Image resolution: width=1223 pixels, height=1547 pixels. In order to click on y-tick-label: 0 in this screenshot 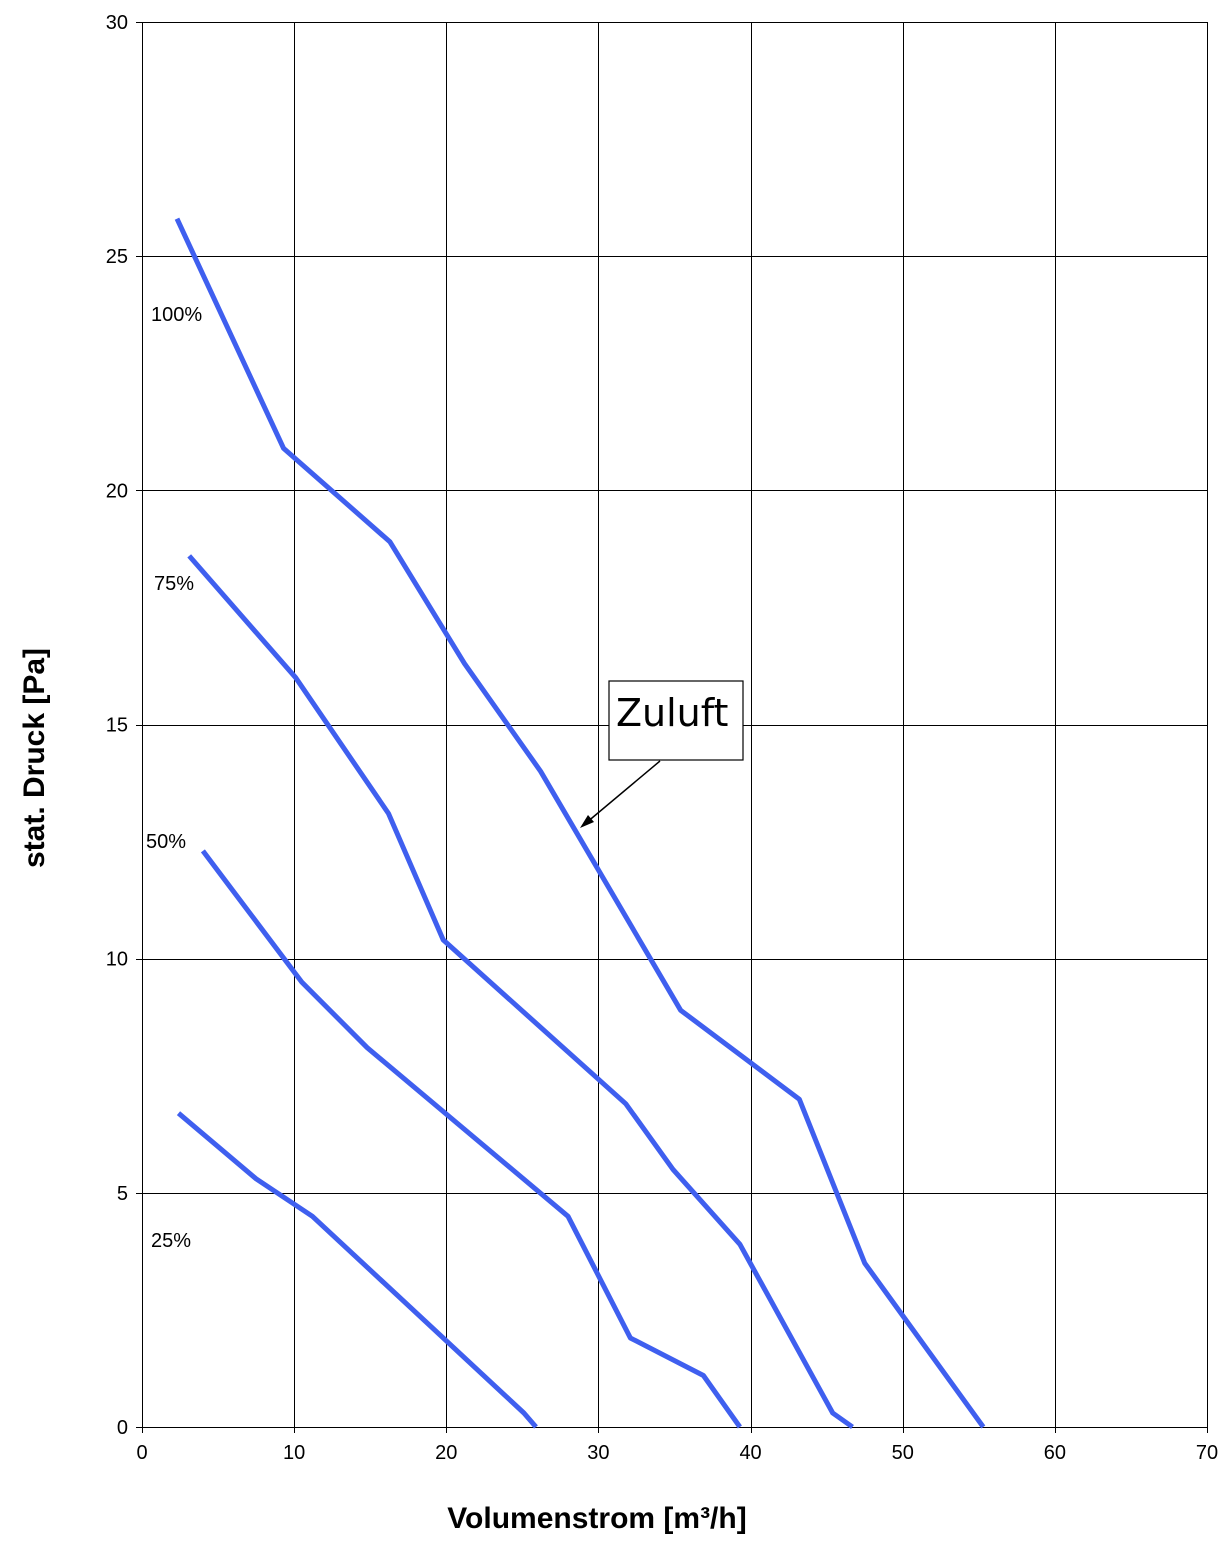, I will do `click(122, 1428)`.